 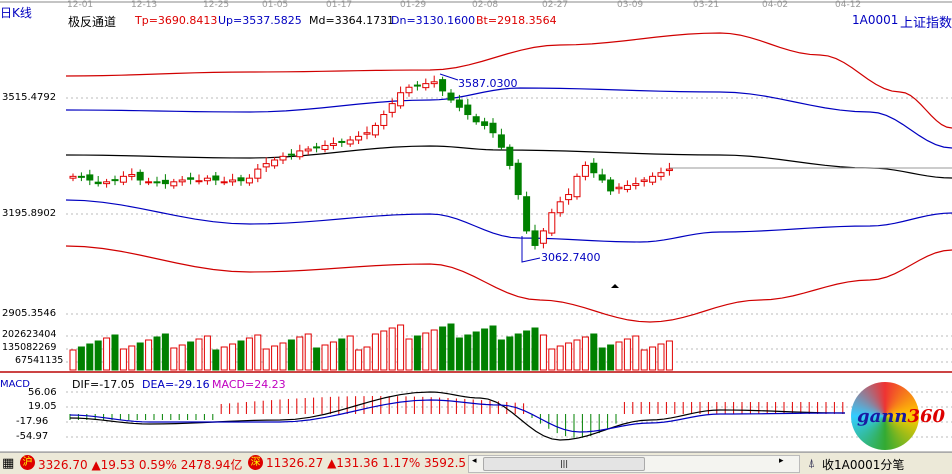 What do you see at coordinates (15, 384) in the screenshot?
I see `macd-title: MACD` at bounding box center [15, 384].